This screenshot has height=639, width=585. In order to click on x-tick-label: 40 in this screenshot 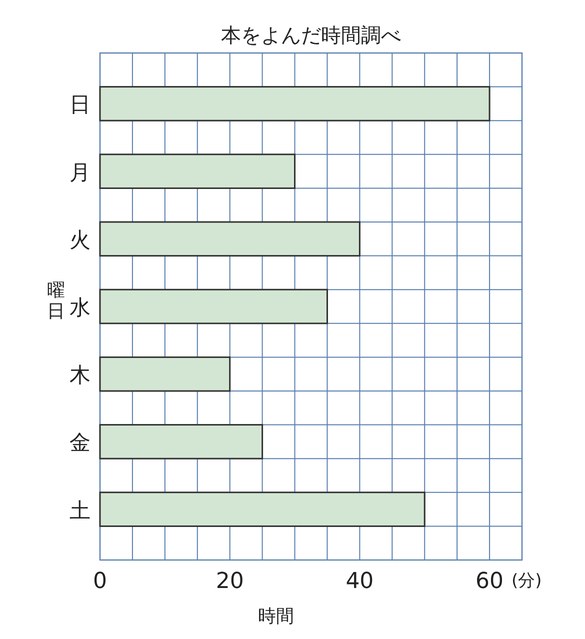, I will do `click(360, 581)`.